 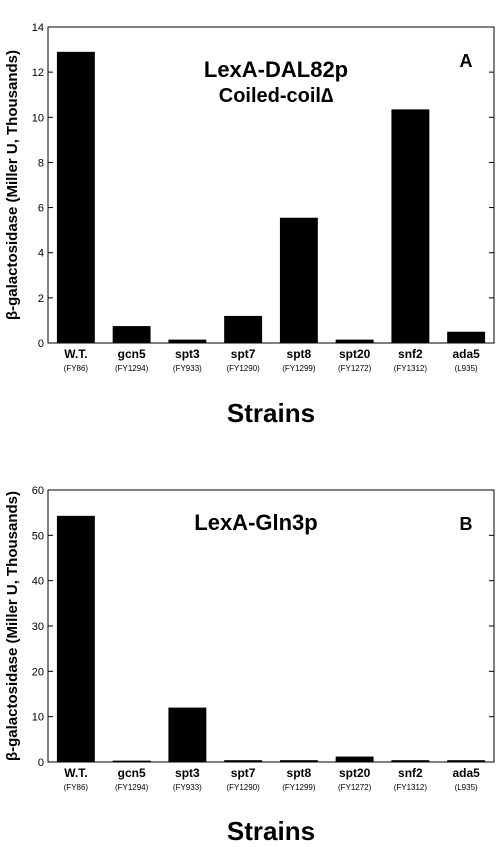 What do you see at coordinates (41, 163) in the screenshot?
I see `y-tick-label: 8` at bounding box center [41, 163].